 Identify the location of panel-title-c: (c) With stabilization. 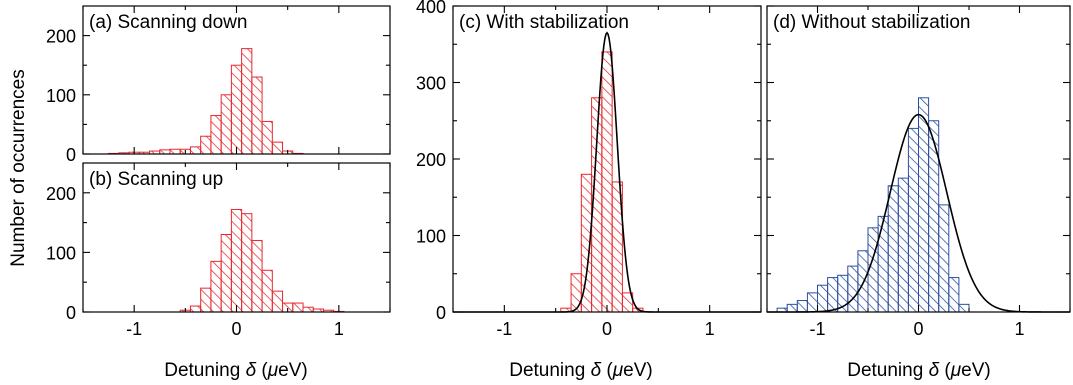
(544, 22).